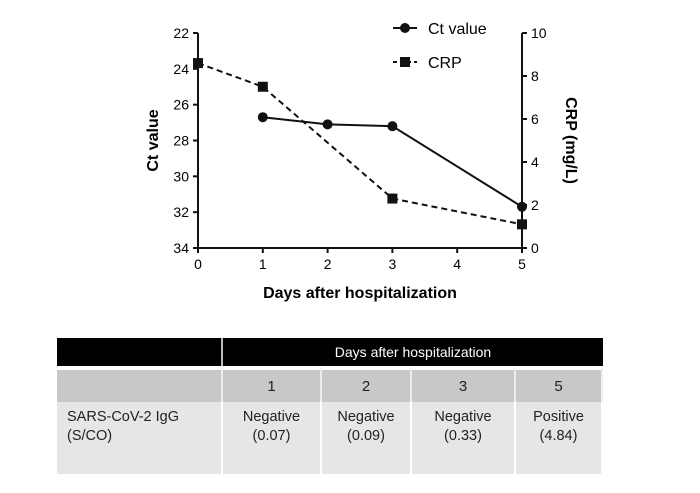  Describe the element at coordinates (181, 33) in the screenshot. I see `y-tick-label: 22` at that location.